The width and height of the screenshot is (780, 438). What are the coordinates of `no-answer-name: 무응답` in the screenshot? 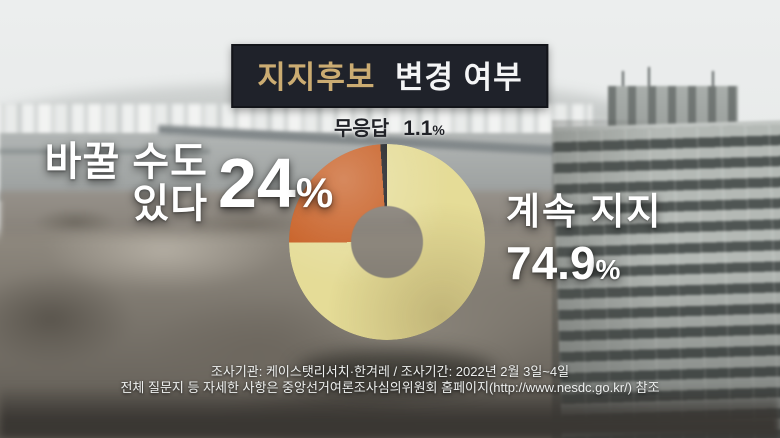 It's located at (362, 129).